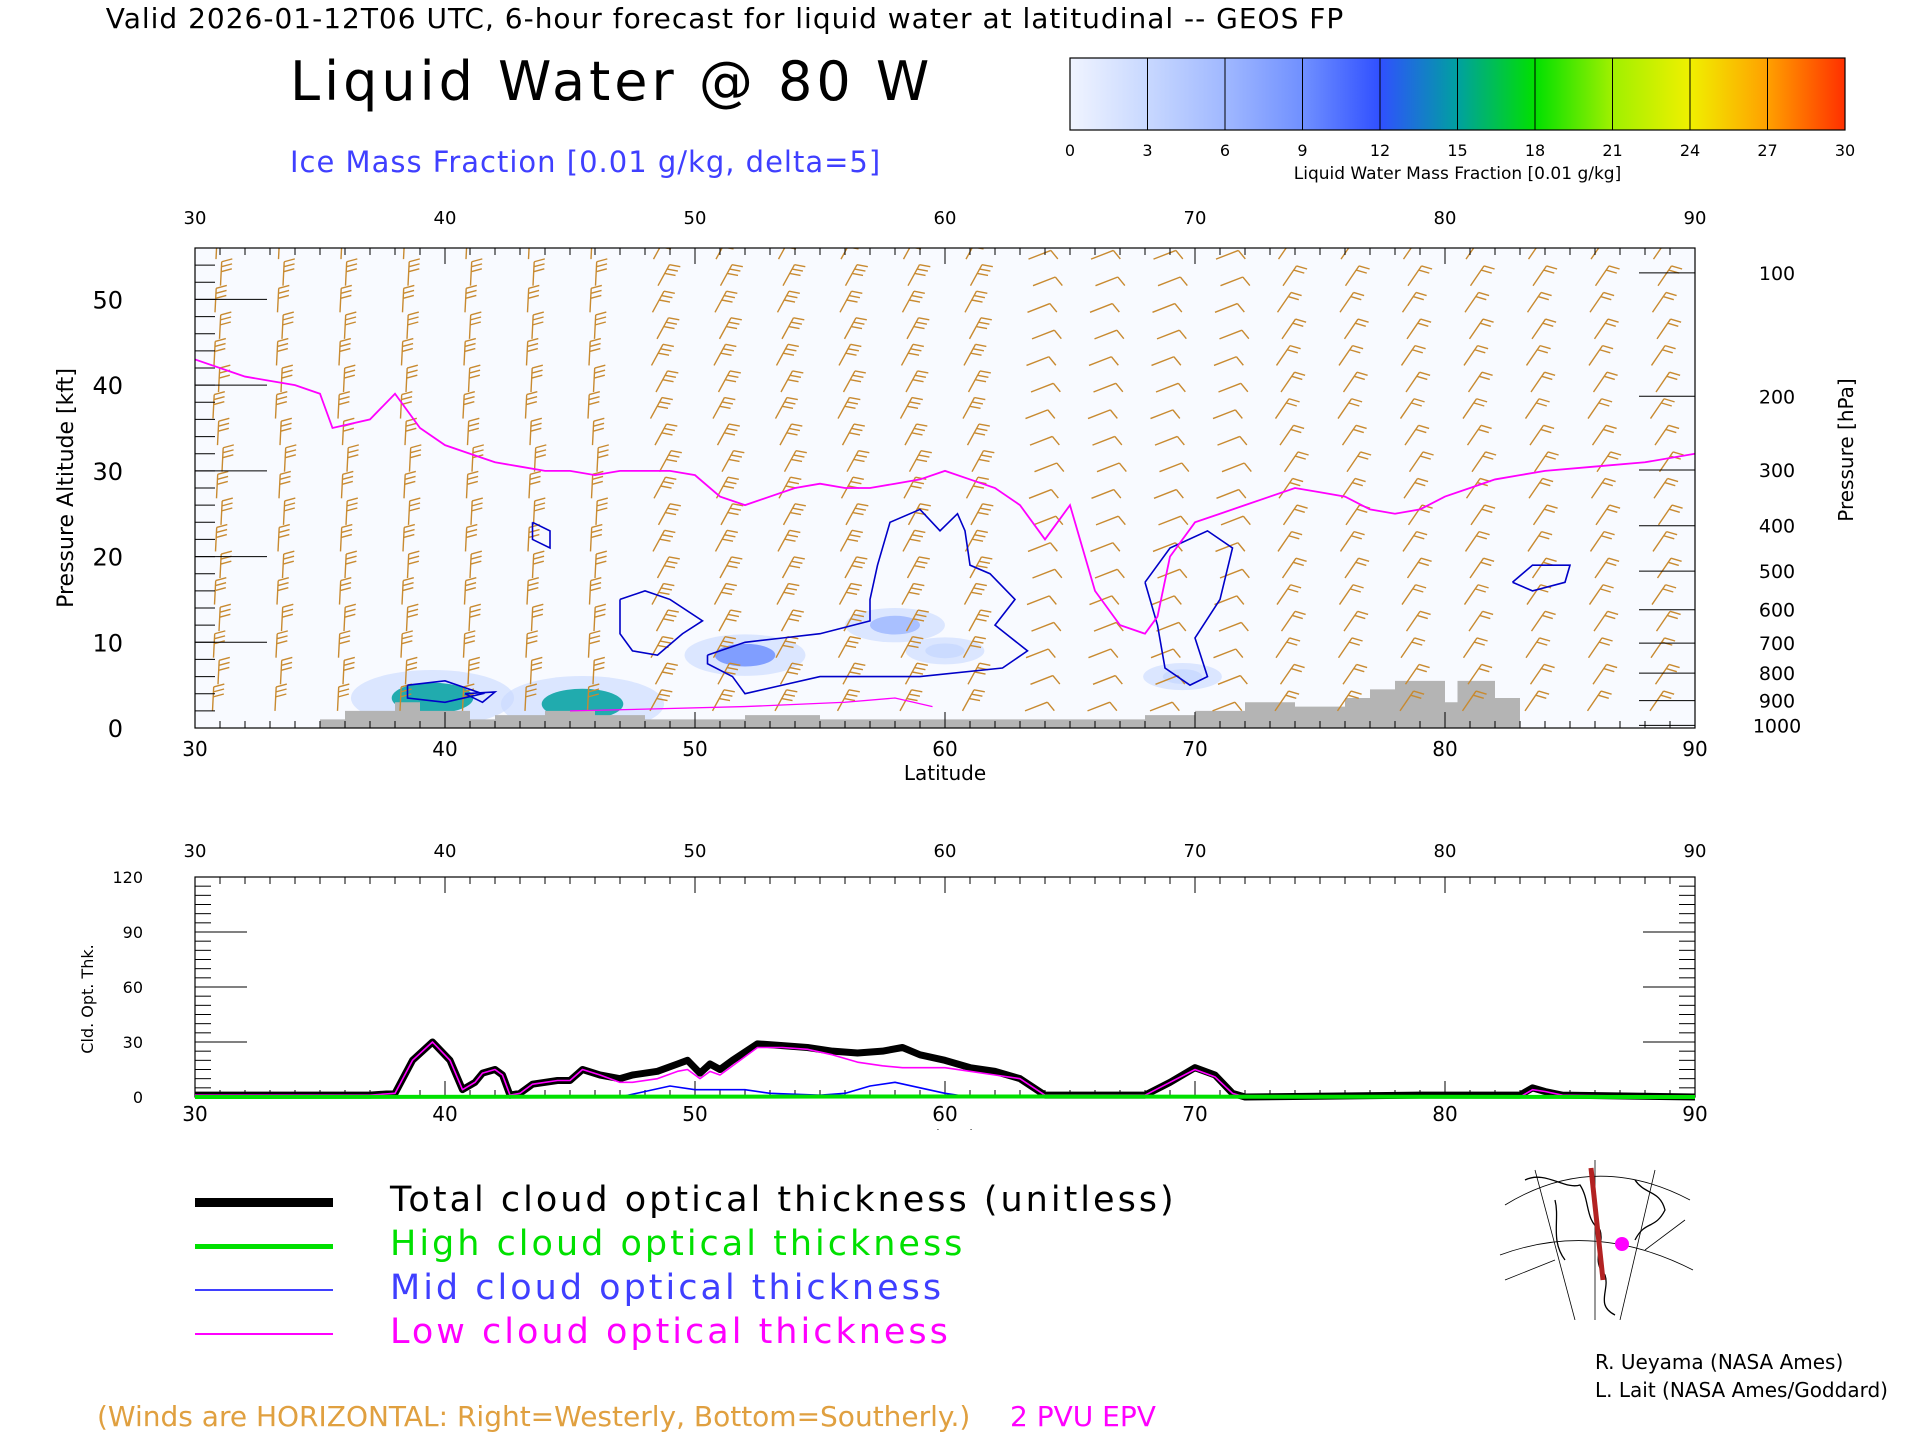 The image size is (1920, 1440). I want to click on y-tick-label: 0, so click(115, 729).